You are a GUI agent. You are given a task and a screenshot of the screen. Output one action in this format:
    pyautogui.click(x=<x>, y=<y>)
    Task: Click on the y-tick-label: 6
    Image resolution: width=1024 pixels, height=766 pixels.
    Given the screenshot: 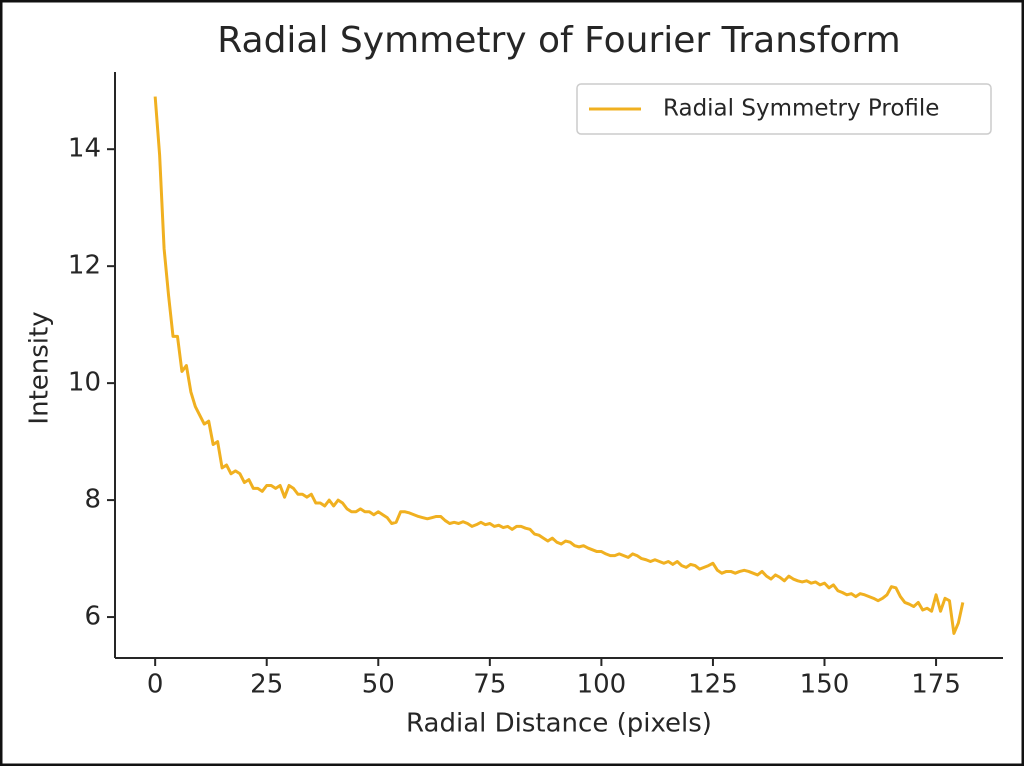 What is the action you would take?
    pyautogui.click(x=92, y=617)
    